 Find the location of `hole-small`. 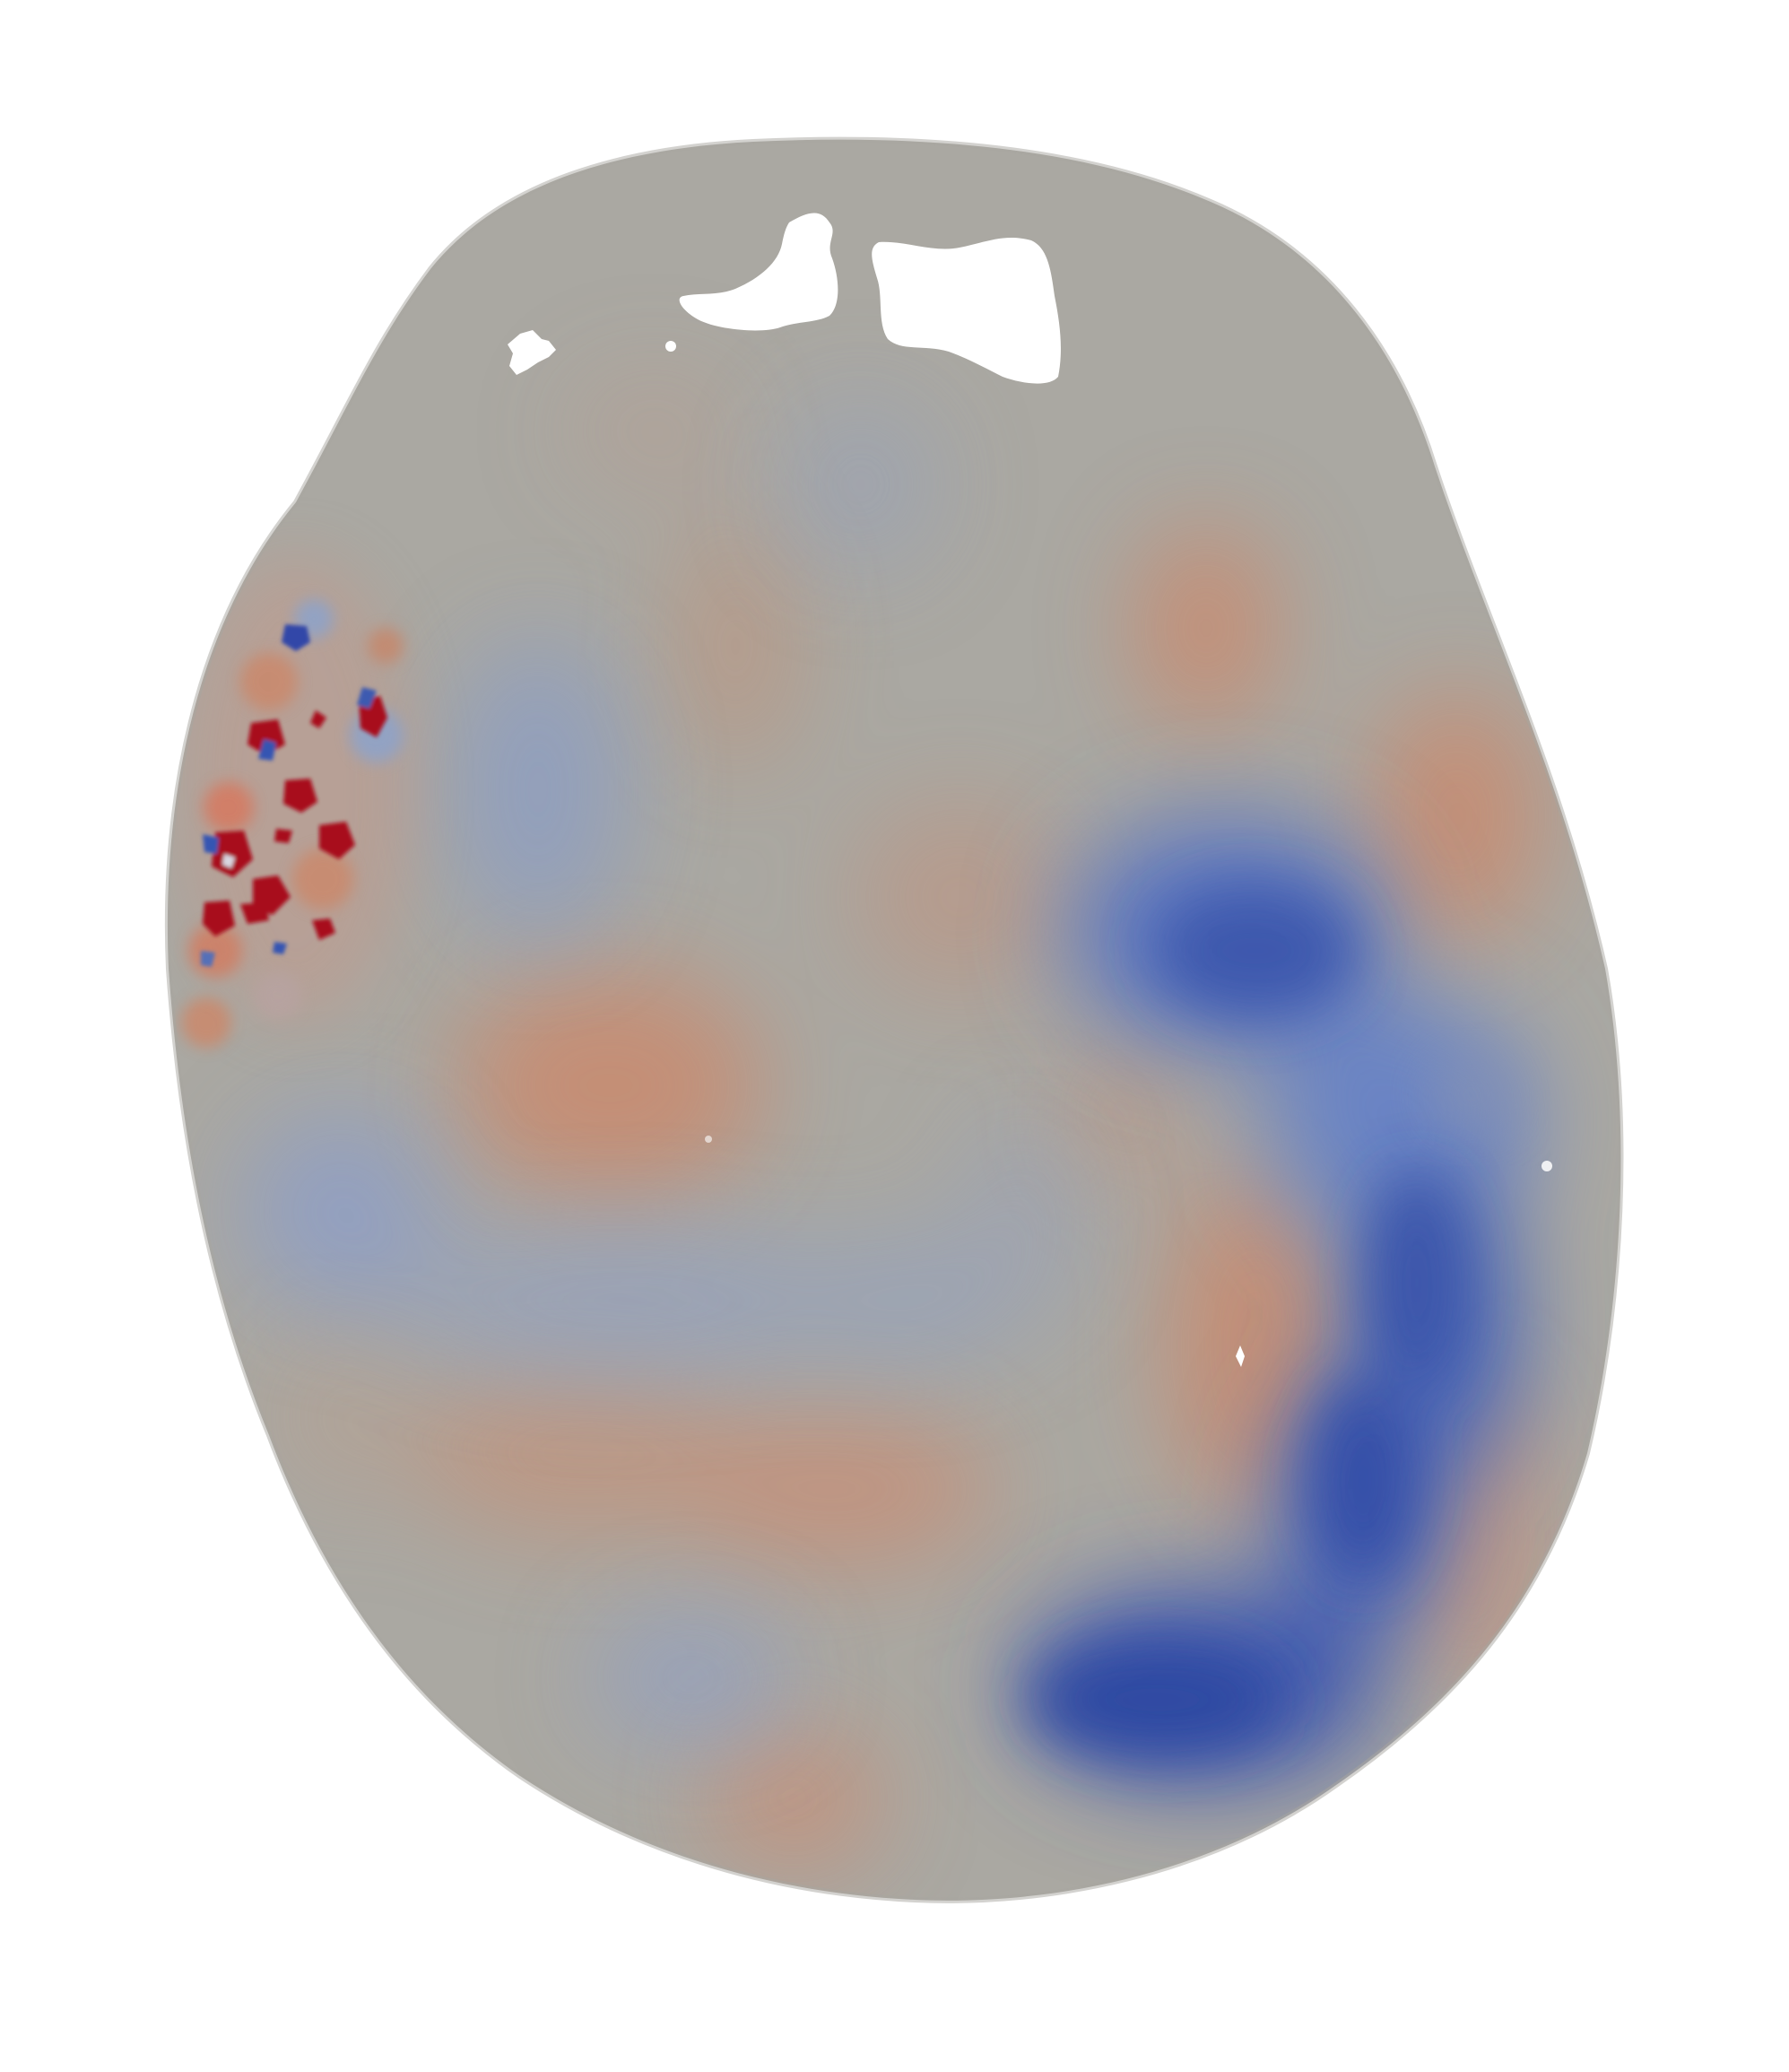

hole-small is located at coordinates (532, 353).